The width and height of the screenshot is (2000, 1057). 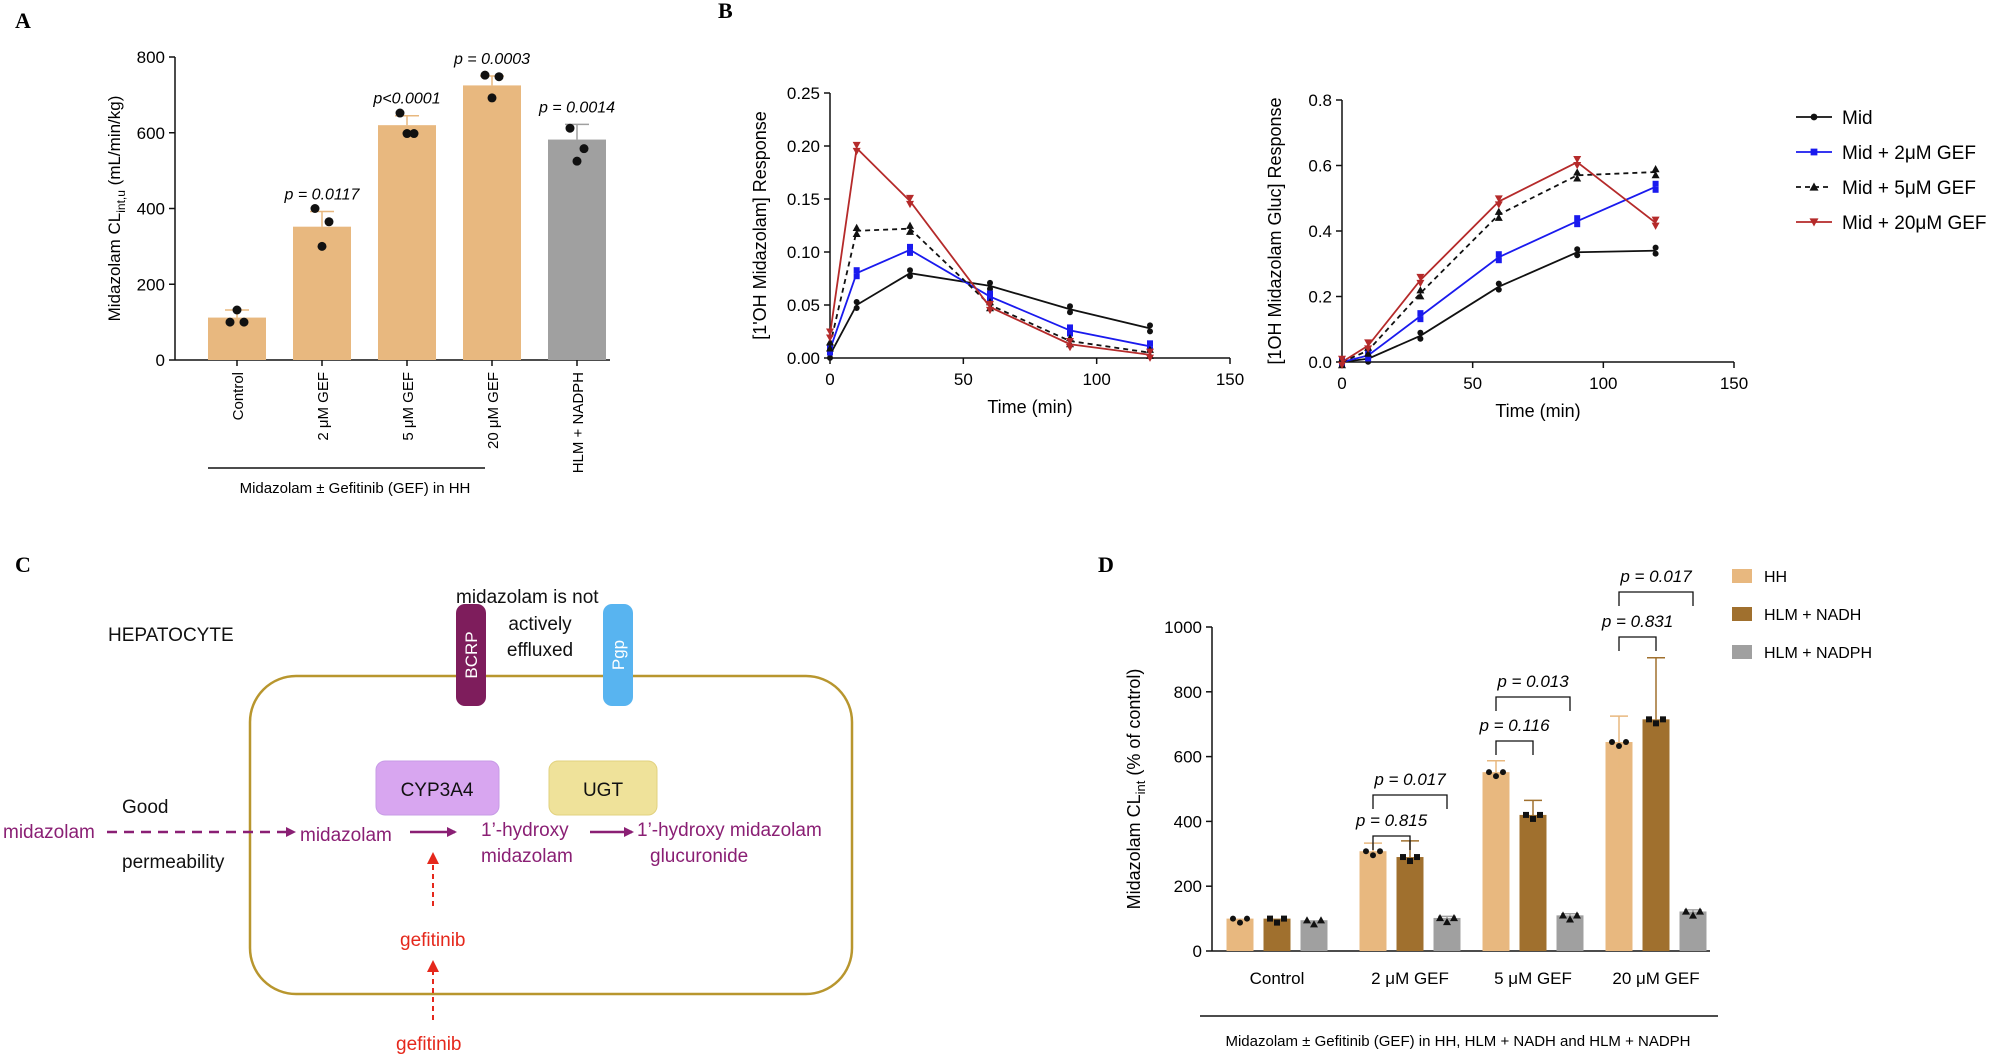 I want to click on hepatocyte-cell, so click(x=551, y=835).